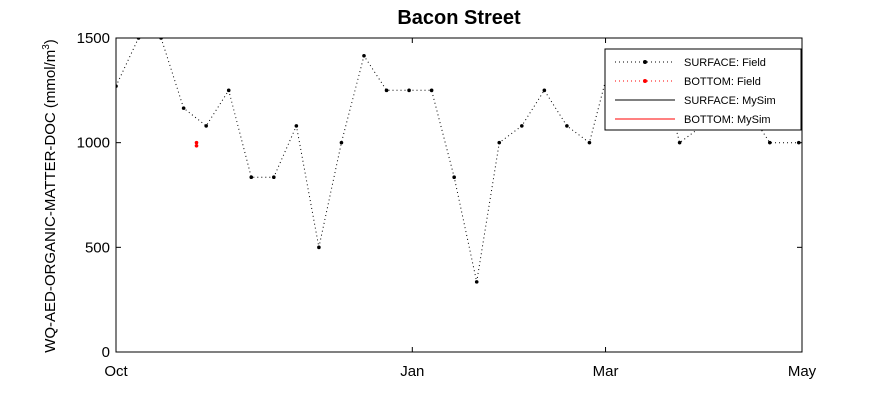  I want to click on x-tick-label: Oct, so click(116, 371).